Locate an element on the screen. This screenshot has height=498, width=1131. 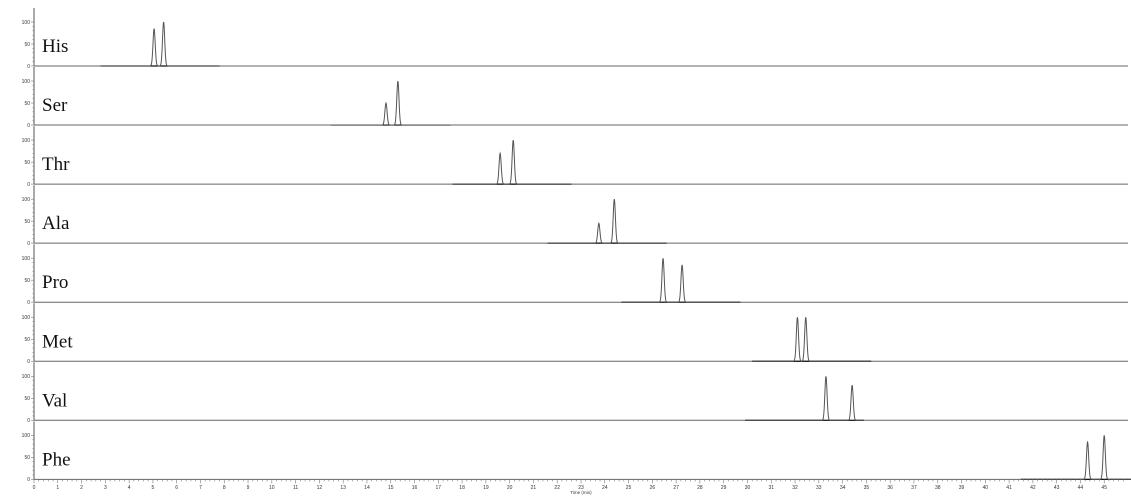
x-tick-label: 13 is located at coordinates (343, 488).